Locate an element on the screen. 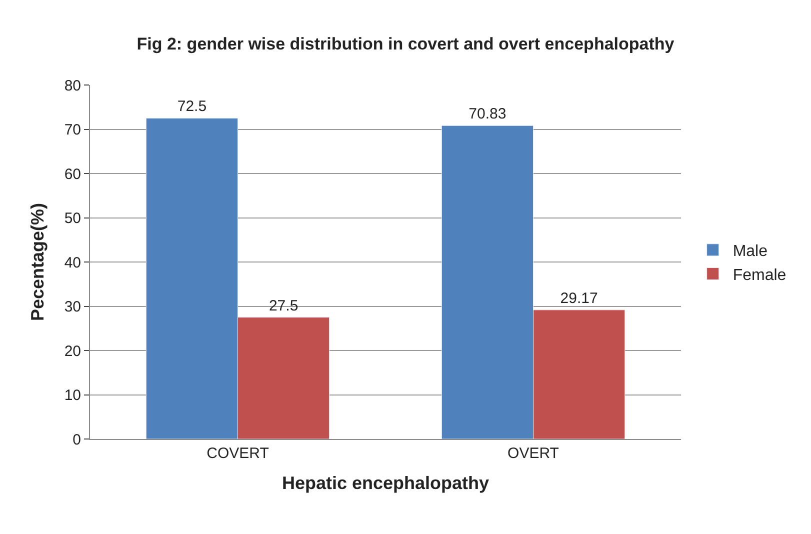 The image size is (811, 534). data-label: 70.83 is located at coordinates (487, 114).